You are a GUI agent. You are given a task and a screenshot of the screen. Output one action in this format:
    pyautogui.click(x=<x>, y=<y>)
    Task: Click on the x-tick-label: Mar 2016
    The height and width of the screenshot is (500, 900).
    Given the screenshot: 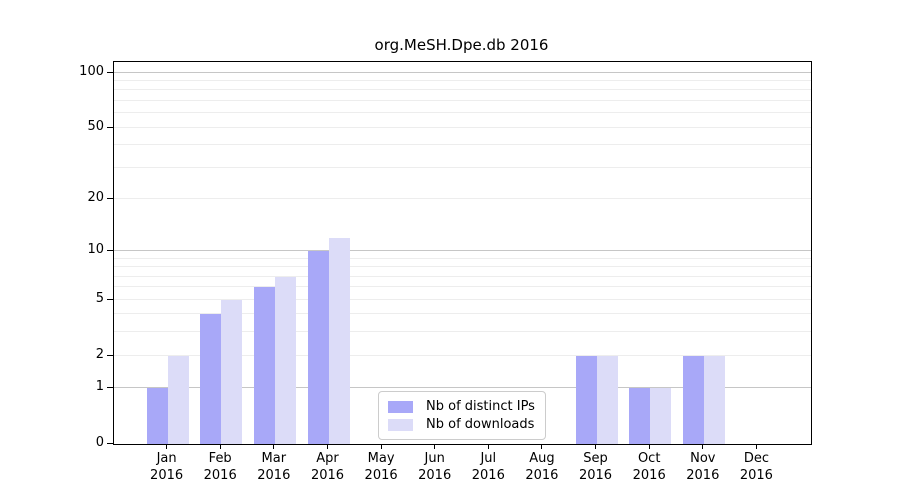 What is the action you would take?
    pyautogui.click(x=274, y=467)
    